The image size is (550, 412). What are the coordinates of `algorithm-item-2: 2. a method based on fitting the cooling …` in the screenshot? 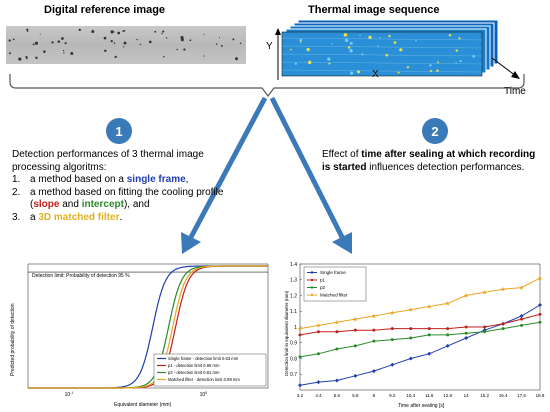 It's located at (118, 198).